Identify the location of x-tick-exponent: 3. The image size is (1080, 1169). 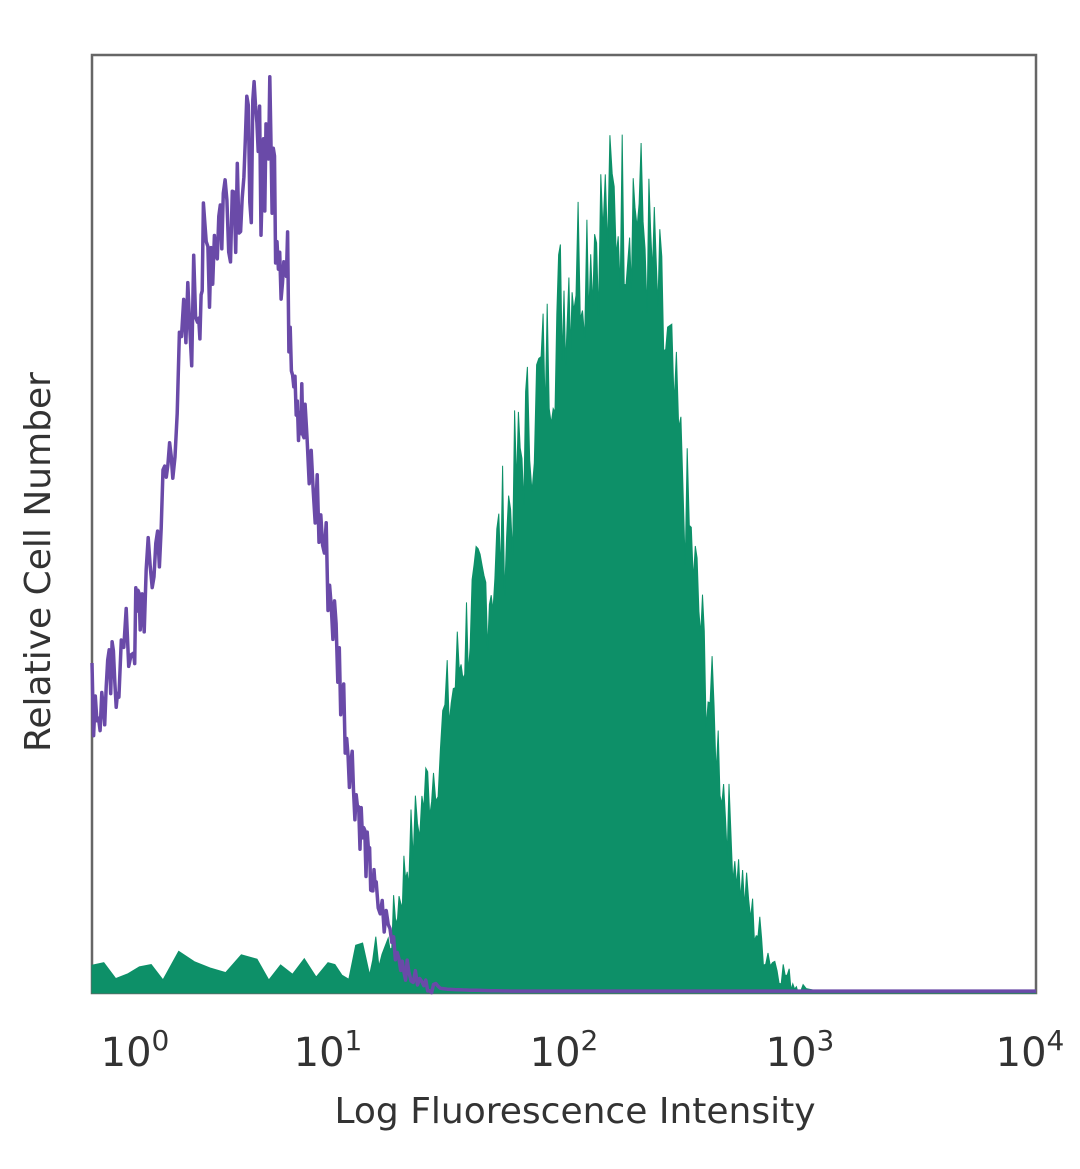
(826, 1040).